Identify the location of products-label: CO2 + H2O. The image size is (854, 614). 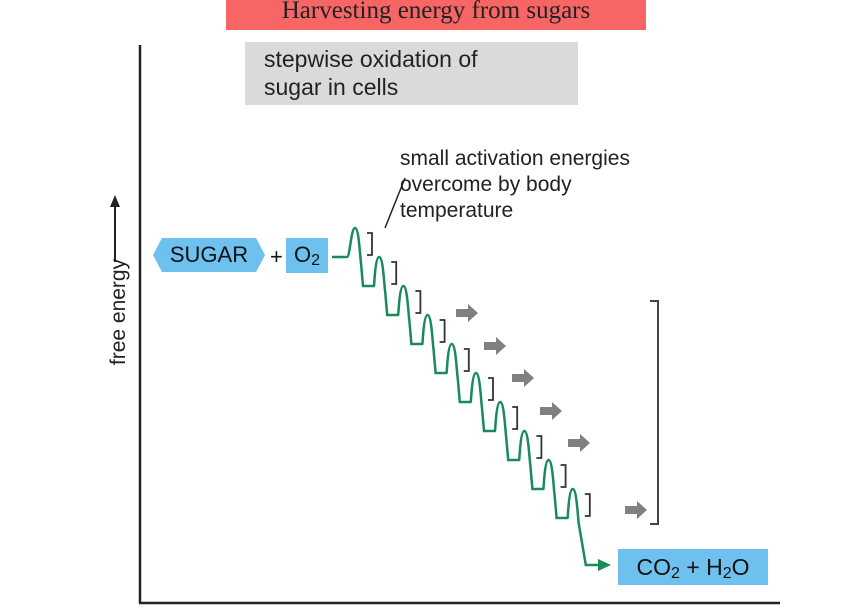
(693, 567).